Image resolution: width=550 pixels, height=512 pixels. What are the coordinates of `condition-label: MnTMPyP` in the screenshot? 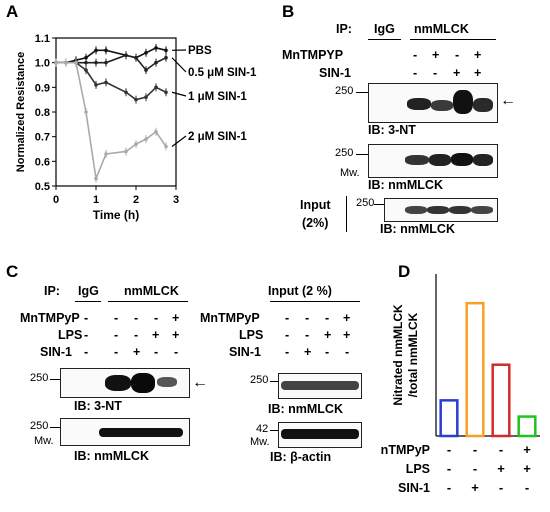 It's located at (405, 450).